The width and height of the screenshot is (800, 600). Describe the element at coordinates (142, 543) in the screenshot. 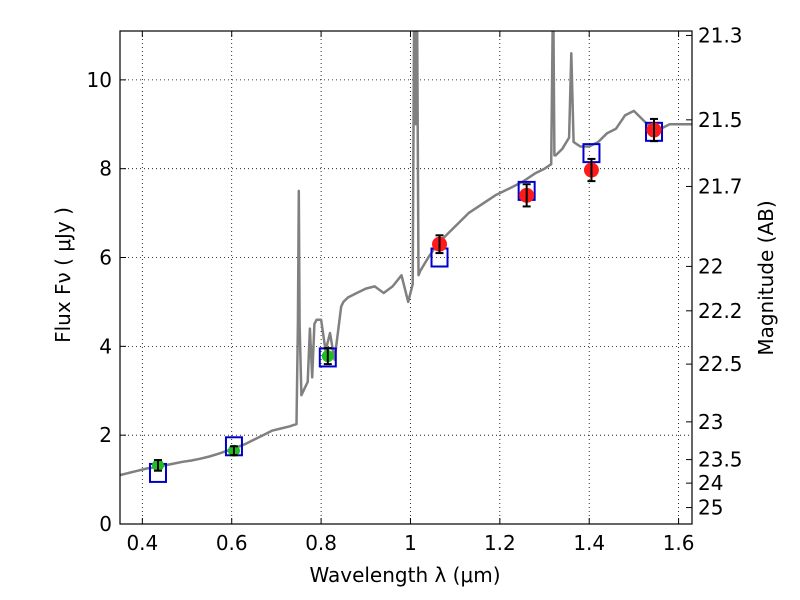

I see `x-tick-label: 0.4` at that location.